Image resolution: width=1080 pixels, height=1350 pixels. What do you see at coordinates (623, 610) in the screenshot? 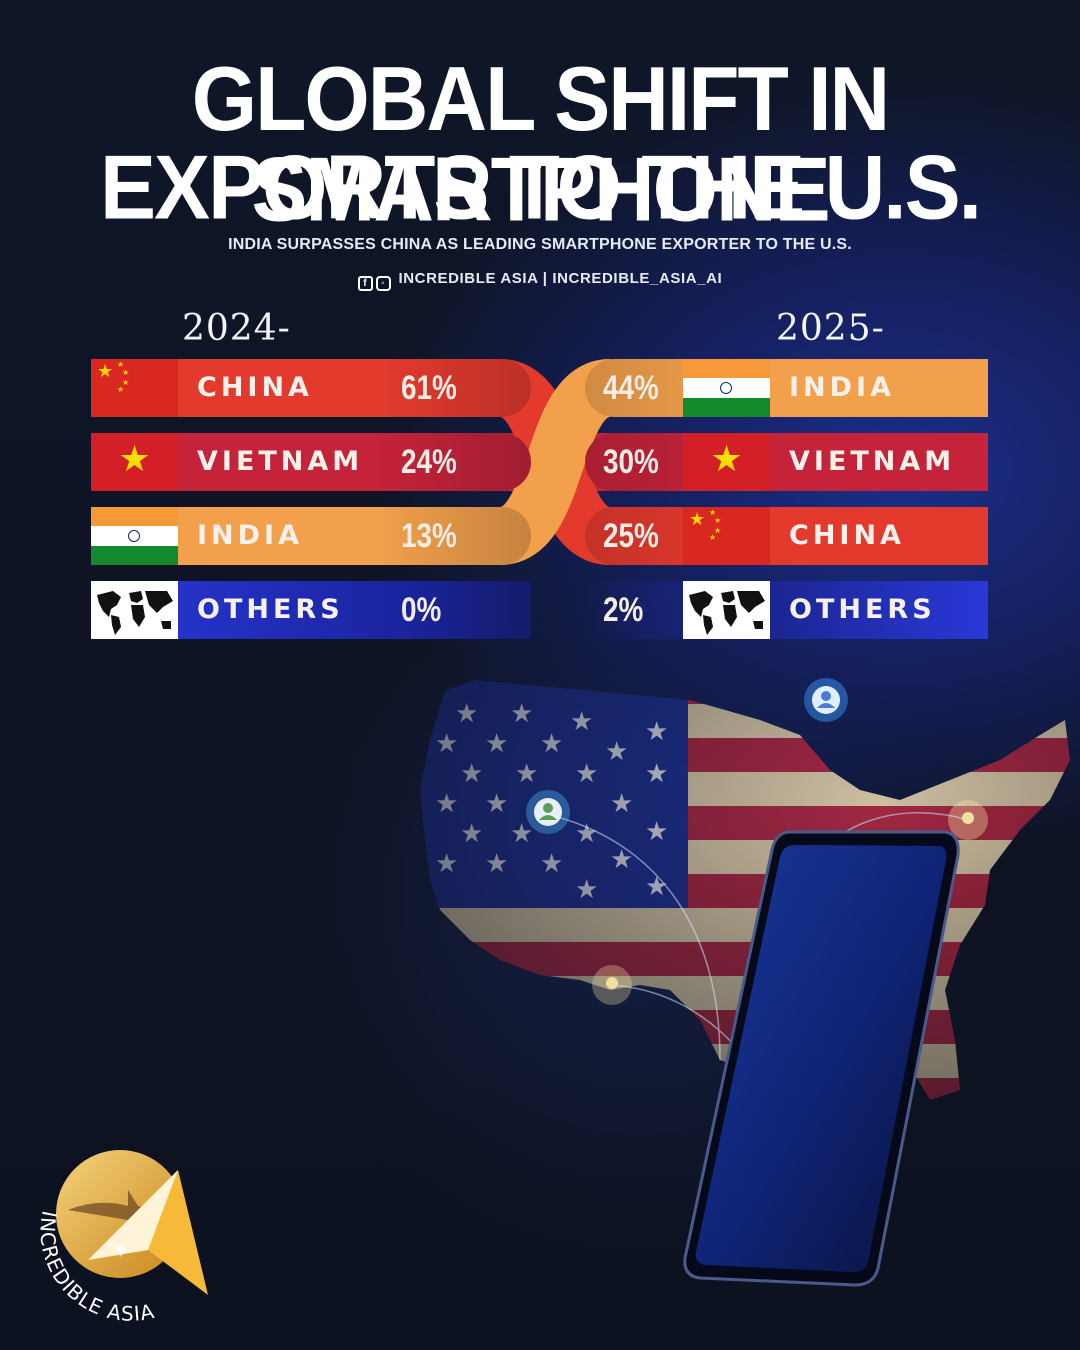
I see `share-value: 2%` at bounding box center [623, 610].